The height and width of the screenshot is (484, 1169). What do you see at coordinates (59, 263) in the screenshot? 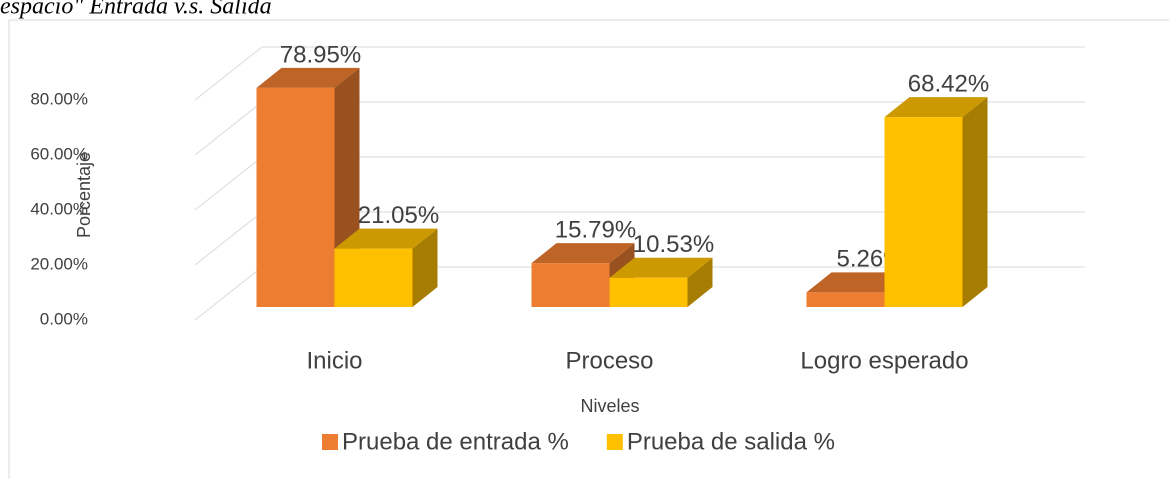
I see `y-tick-label: 20.00%` at bounding box center [59, 263].